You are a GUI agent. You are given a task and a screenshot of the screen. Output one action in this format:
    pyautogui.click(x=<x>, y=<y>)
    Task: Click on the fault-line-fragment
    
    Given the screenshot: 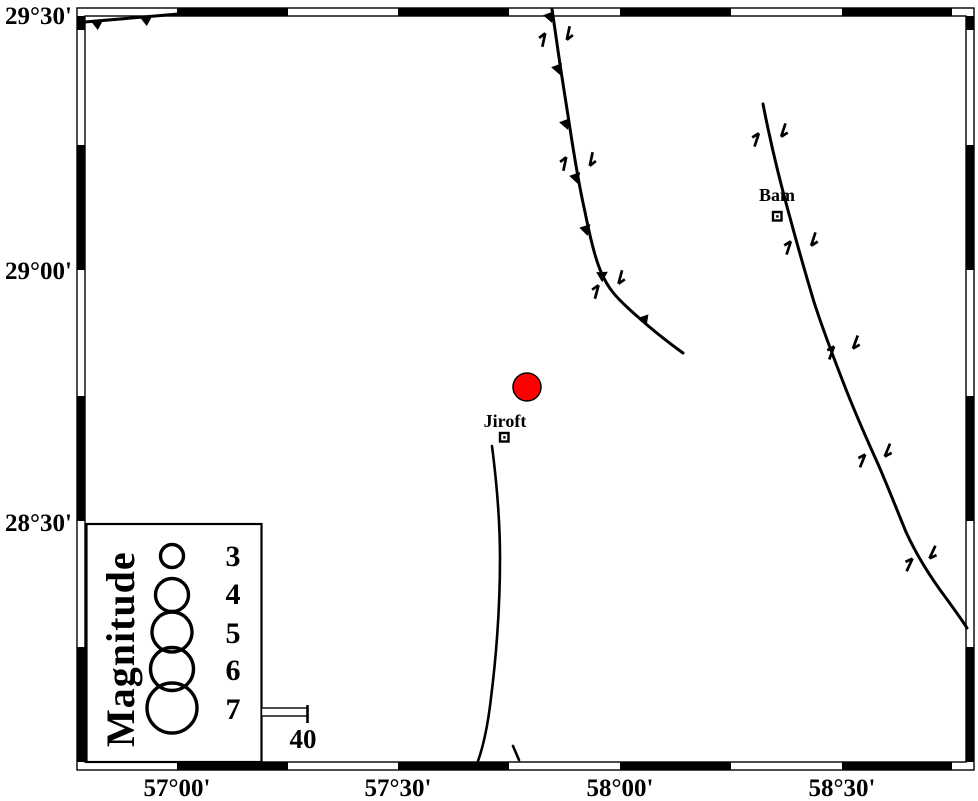 What is the action you would take?
    pyautogui.click(x=516, y=753)
    